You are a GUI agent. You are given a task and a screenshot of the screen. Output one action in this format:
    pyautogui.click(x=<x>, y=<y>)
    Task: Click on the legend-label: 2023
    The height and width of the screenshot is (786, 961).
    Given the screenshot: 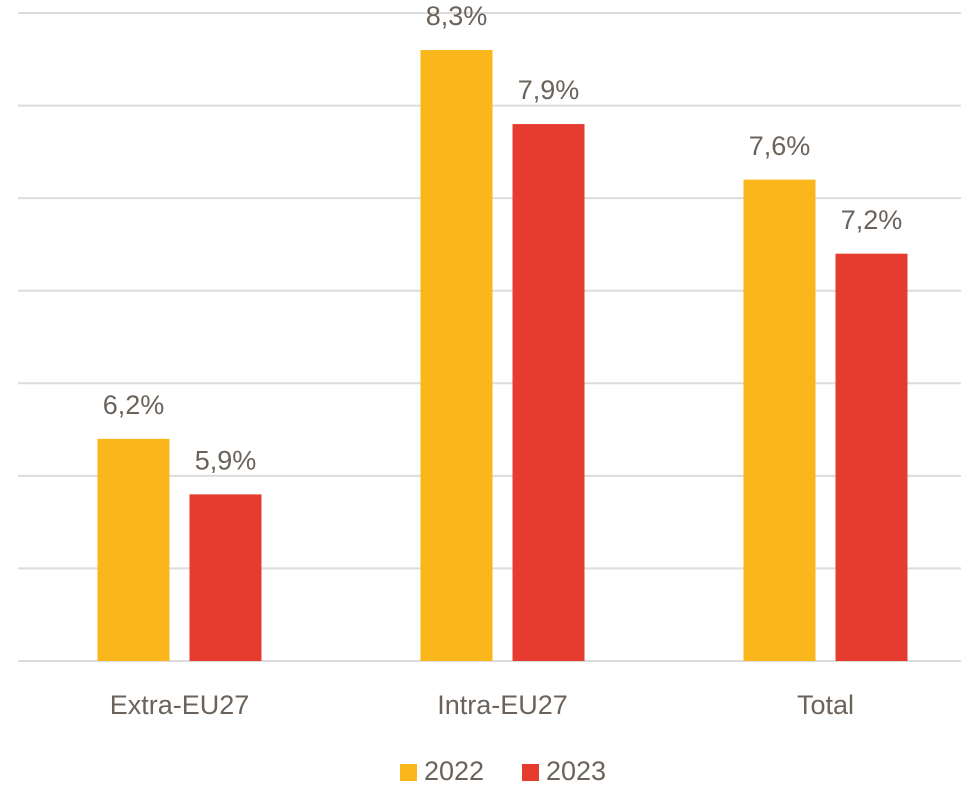 What is the action you would take?
    pyautogui.click(x=576, y=771)
    